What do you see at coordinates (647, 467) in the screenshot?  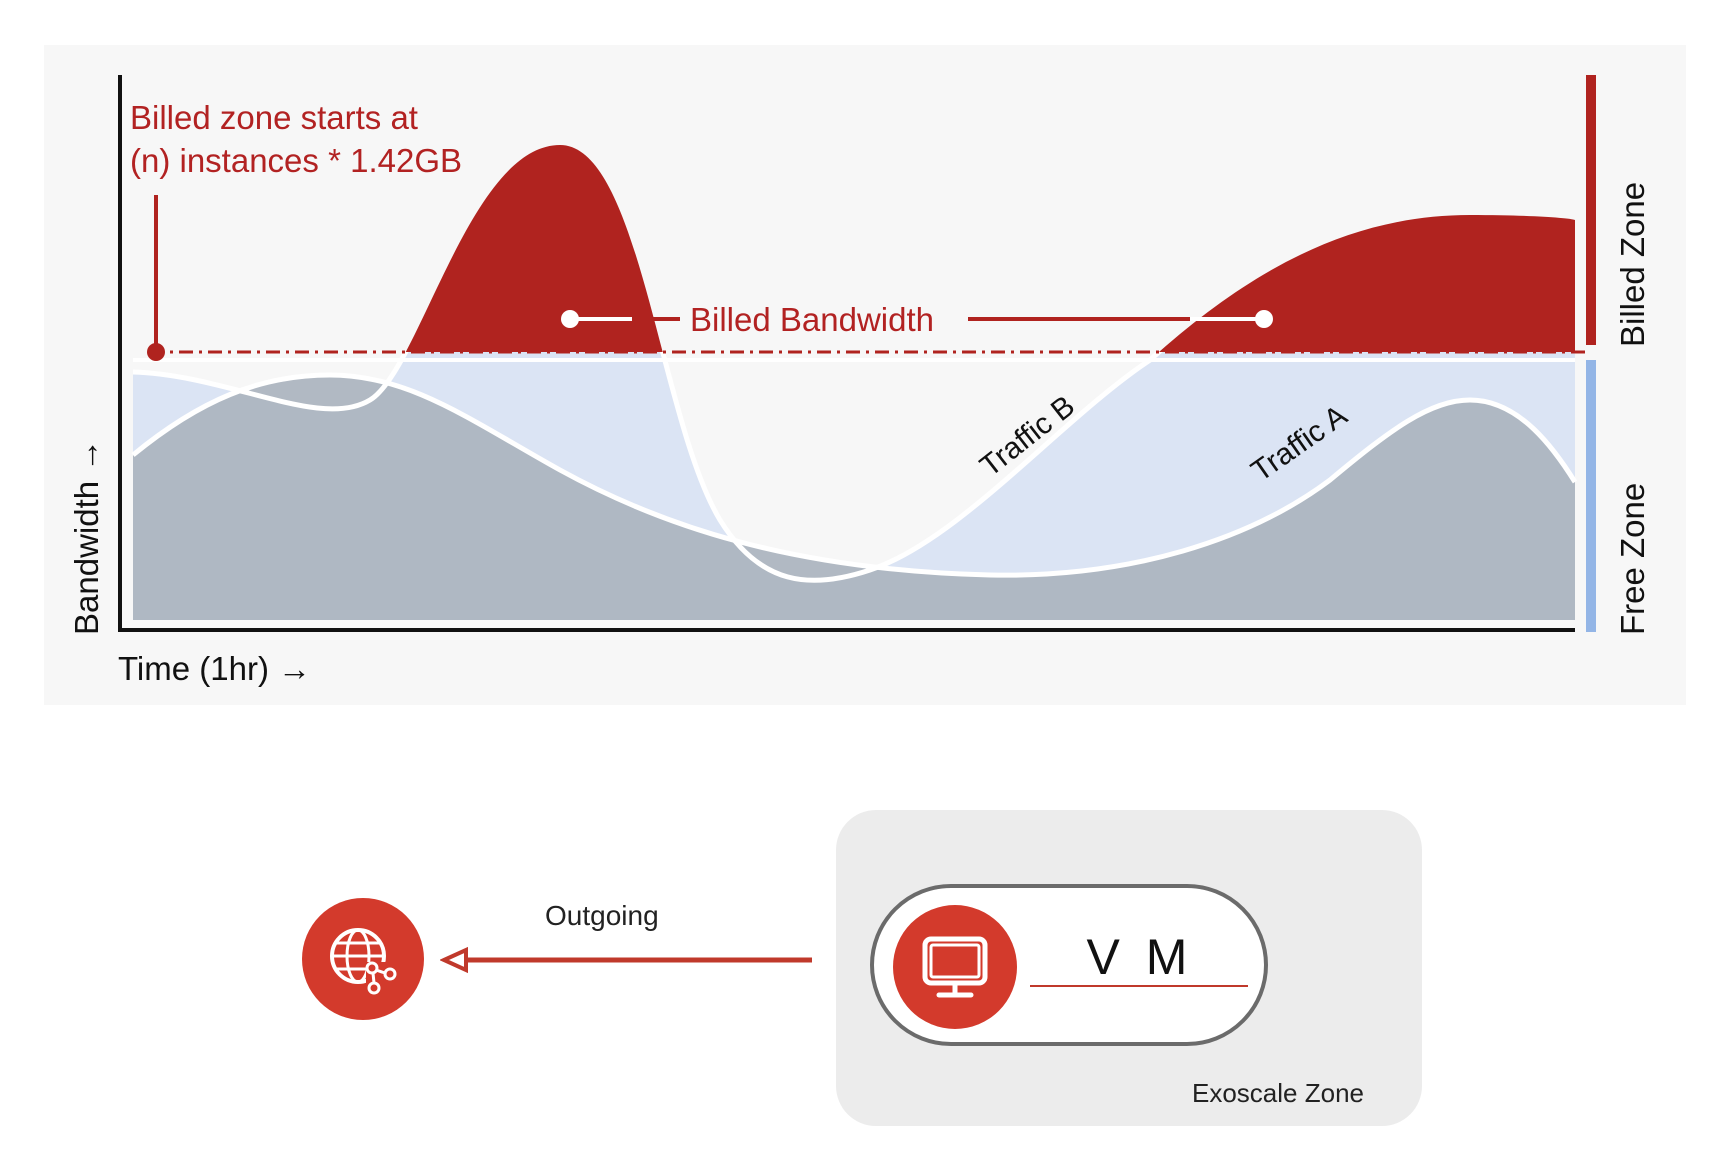 I see `traffic-b-line` at bounding box center [647, 467].